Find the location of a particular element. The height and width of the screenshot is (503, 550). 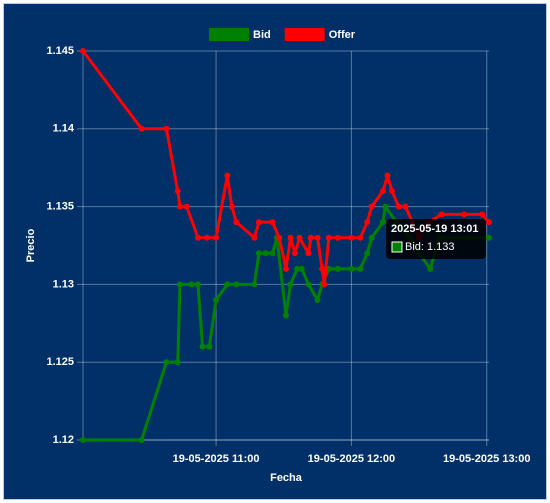

x-tick-label: 19-05-2025 12:00 is located at coordinates (351, 459).